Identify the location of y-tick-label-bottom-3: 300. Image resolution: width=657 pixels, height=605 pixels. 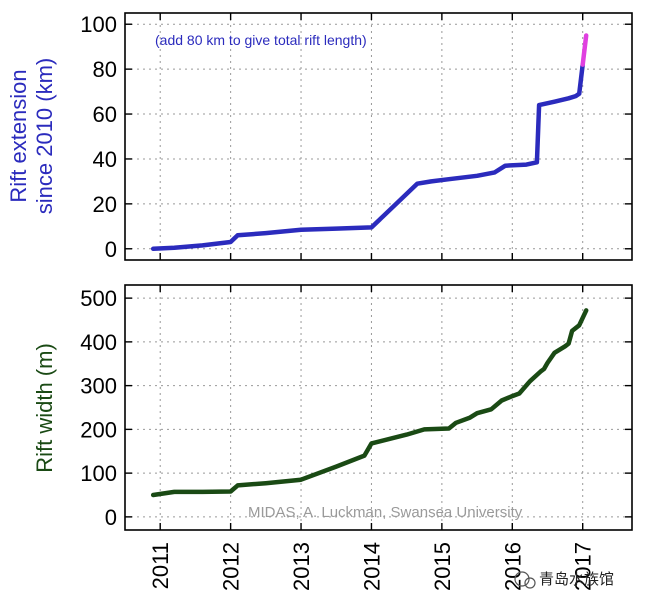
(98, 386).